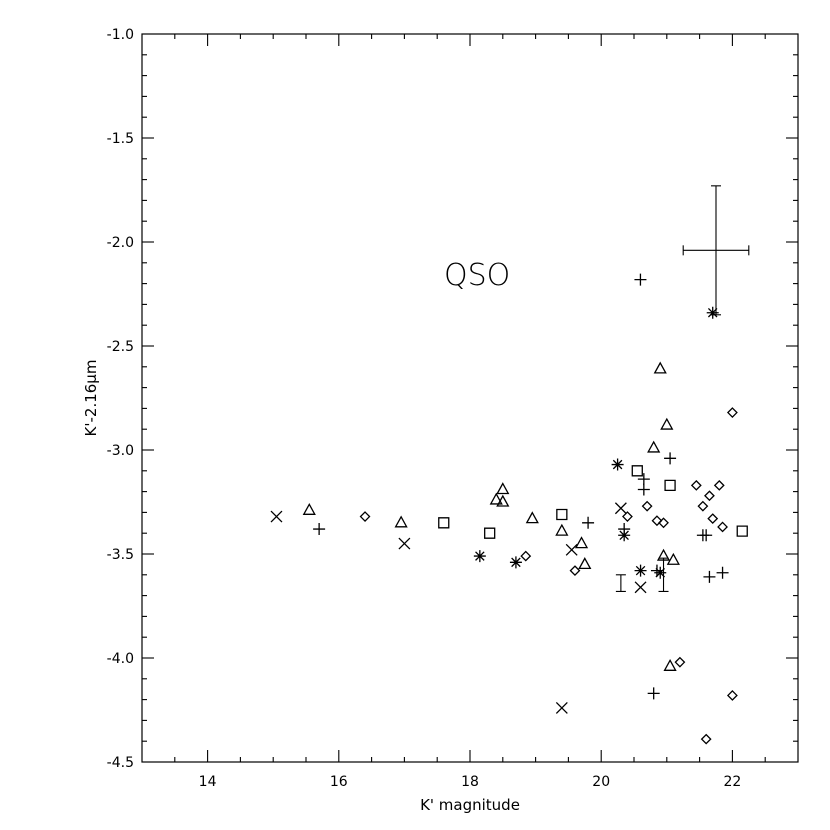 The image size is (830, 830). Describe the element at coordinates (208, 782) in the screenshot. I see `x-tick-label: 14` at that location.